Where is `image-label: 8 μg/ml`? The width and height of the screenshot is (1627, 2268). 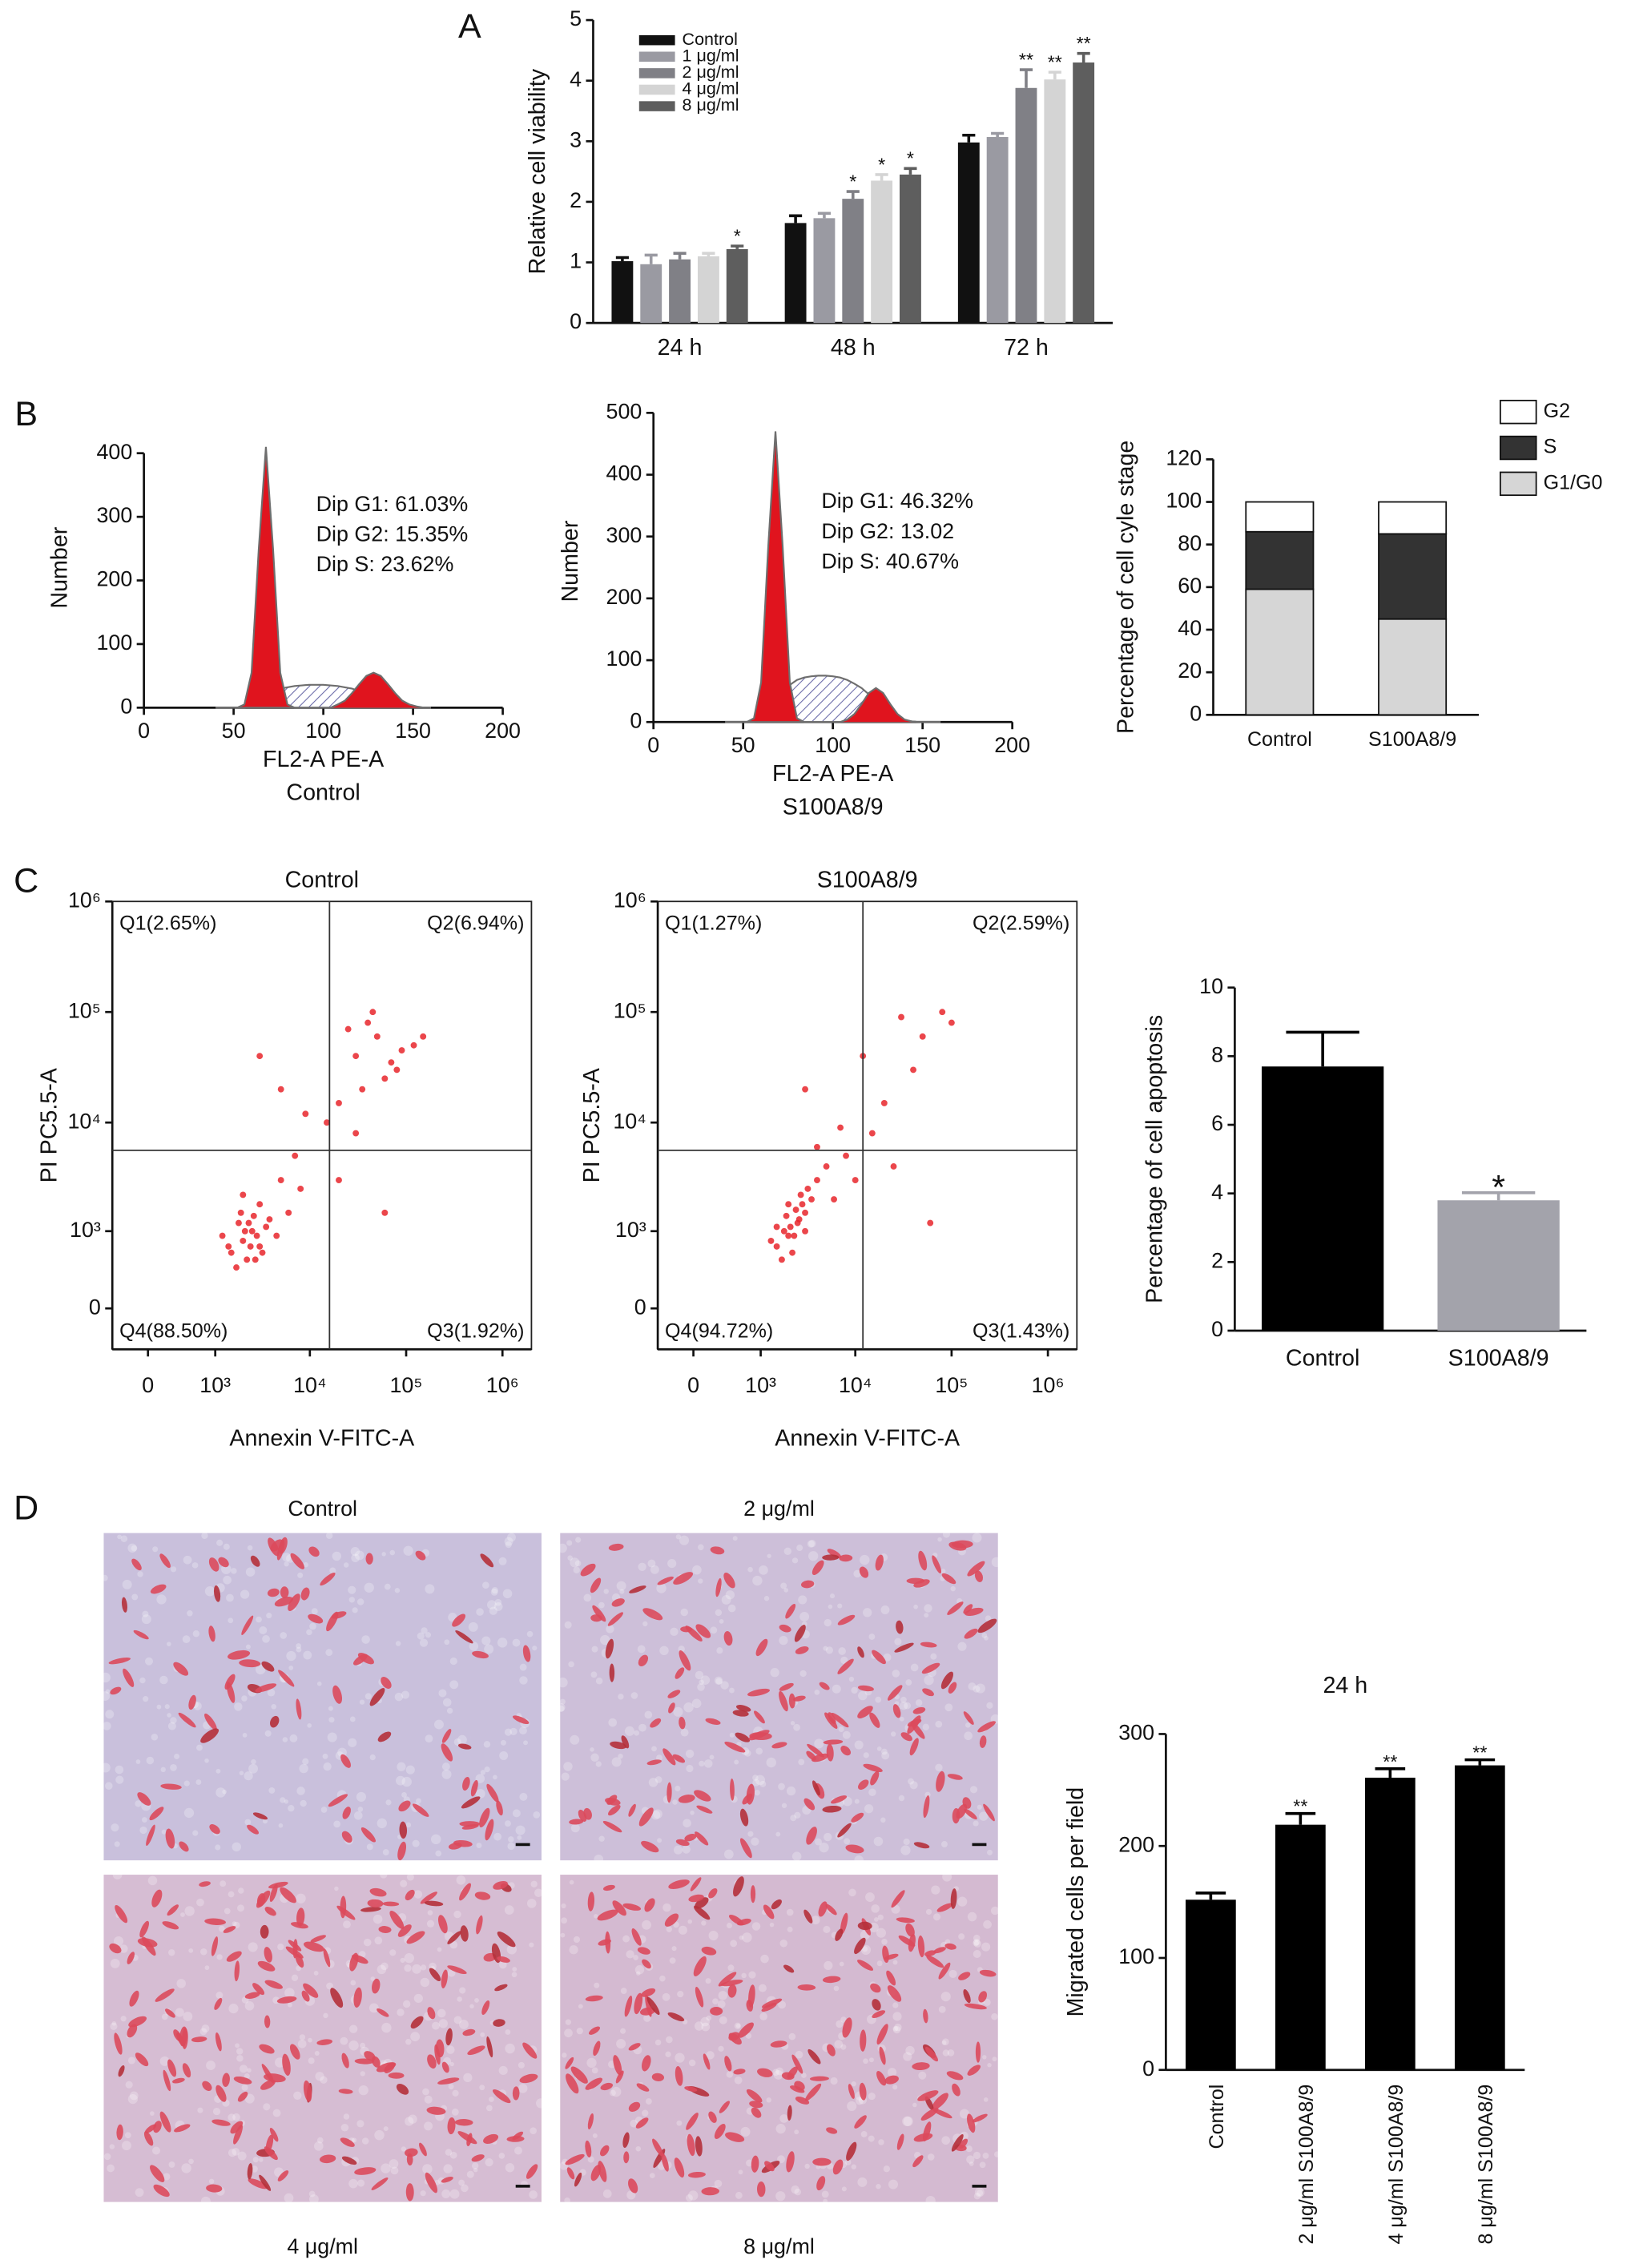 image-label: 8 μg/ml is located at coordinates (779, 2246).